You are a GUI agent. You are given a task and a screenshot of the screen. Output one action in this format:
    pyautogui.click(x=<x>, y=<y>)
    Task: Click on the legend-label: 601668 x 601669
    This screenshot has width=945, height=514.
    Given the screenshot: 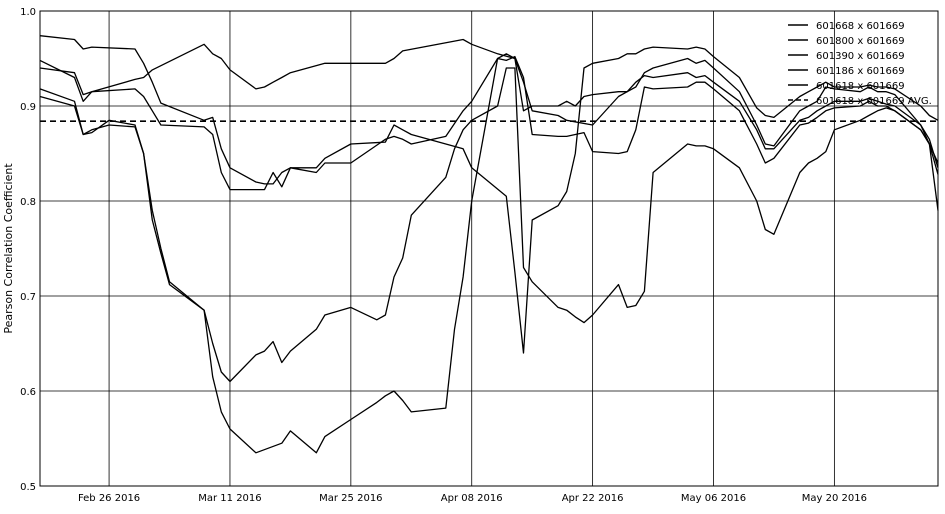 What is the action you would take?
    pyautogui.click(x=860, y=26)
    